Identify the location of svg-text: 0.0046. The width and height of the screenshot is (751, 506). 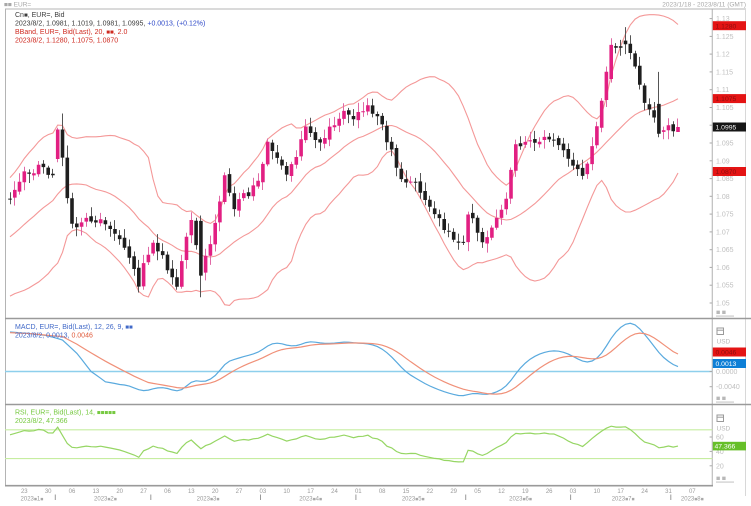
(726, 353).